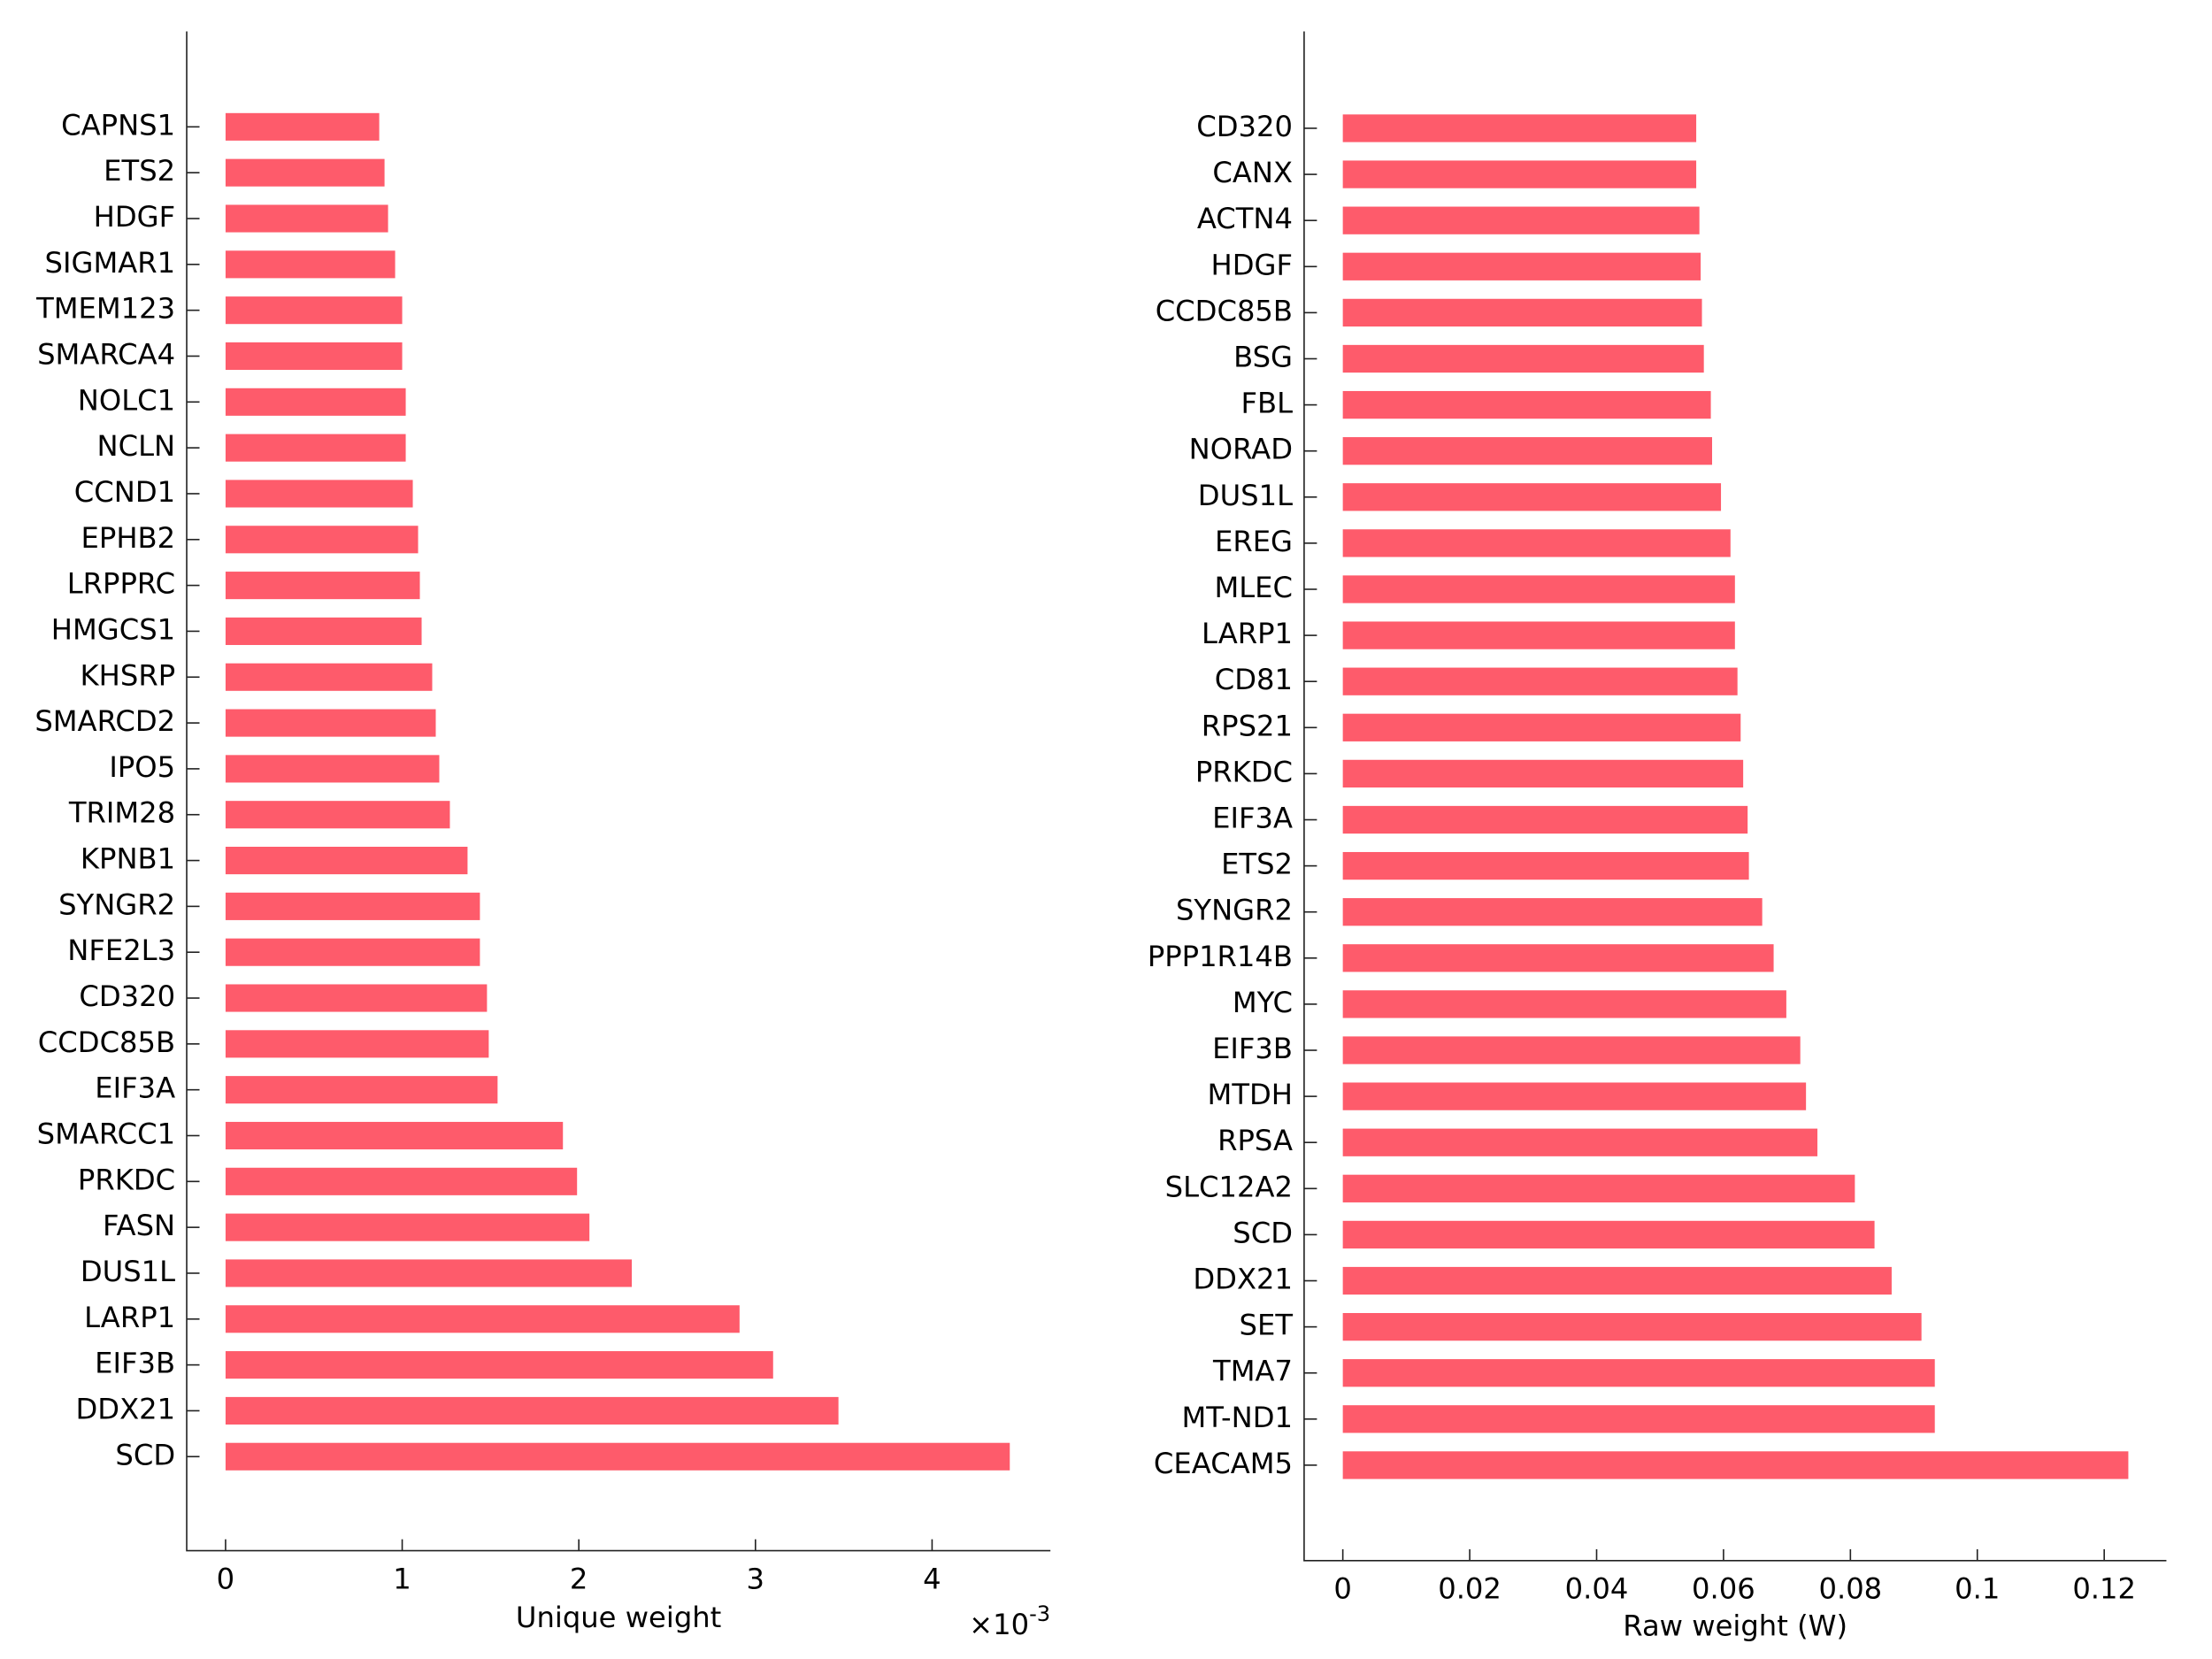 The width and height of the screenshot is (2212, 1659). Describe the element at coordinates (139, 1226) in the screenshot. I see `y-tick-label: FASN` at that location.